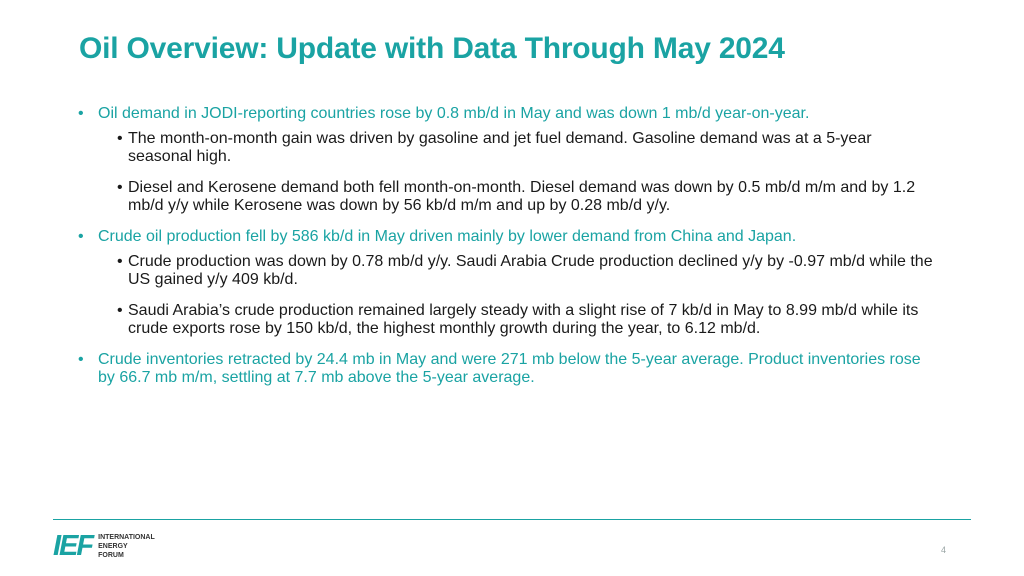 Image resolution: width=1024 pixels, height=576 pixels. I want to click on logo-line: FORUM, so click(111, 555).